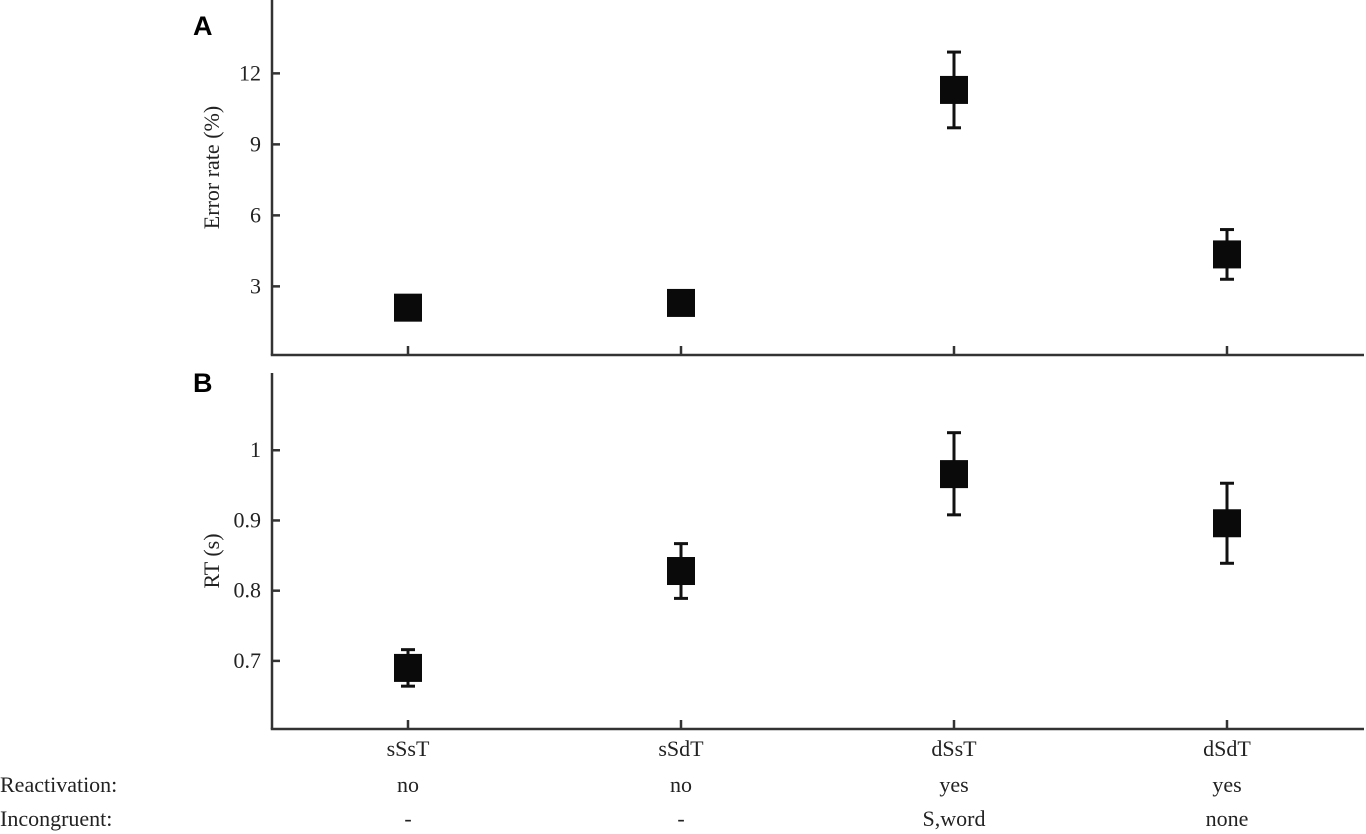 The height and width of the screenshot is (834, 1366). What do you see at coordinates (203, 383) in the screenshot?
I see `panel-letter-b: B` at bounding box center [203, 383].